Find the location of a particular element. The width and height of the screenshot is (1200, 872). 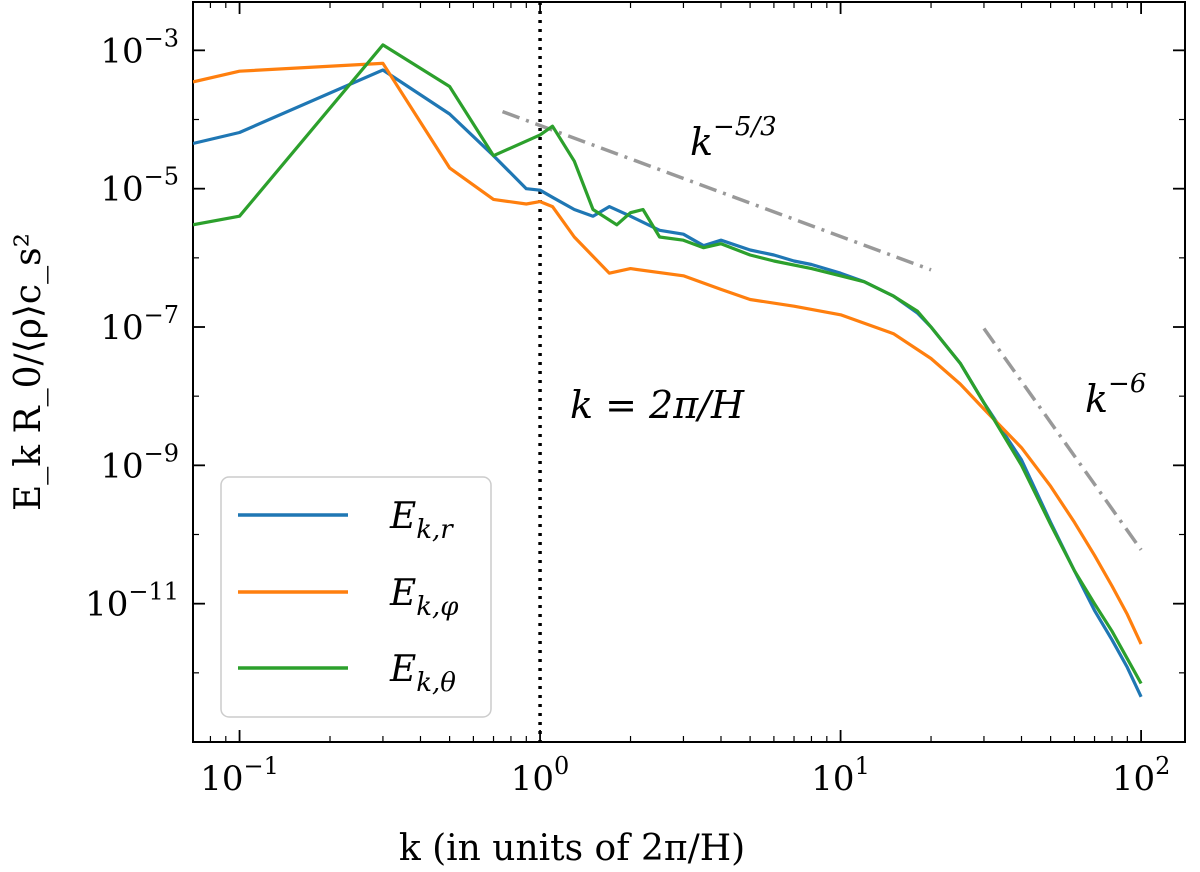

reference-line-k^-6 is located at coordinates (1062, 439).